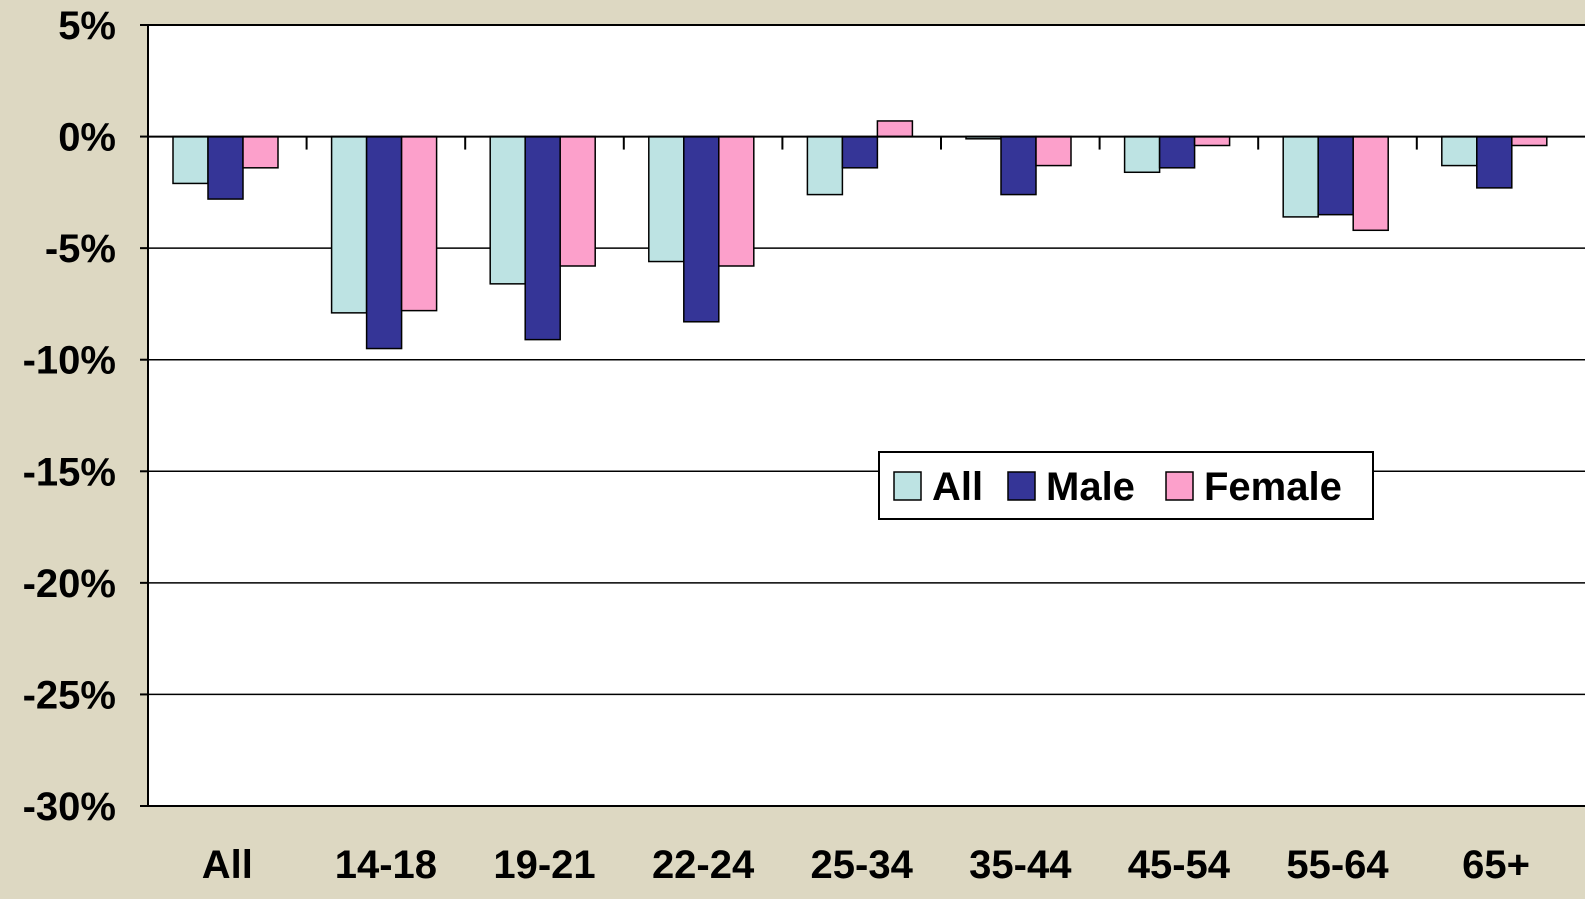 The width and height of the screenshot is (1585, 899). What do you see at coordinates (1494, 162) in the screenshot?
I see `bar-male-65+` at bounding box center [1494, 162].